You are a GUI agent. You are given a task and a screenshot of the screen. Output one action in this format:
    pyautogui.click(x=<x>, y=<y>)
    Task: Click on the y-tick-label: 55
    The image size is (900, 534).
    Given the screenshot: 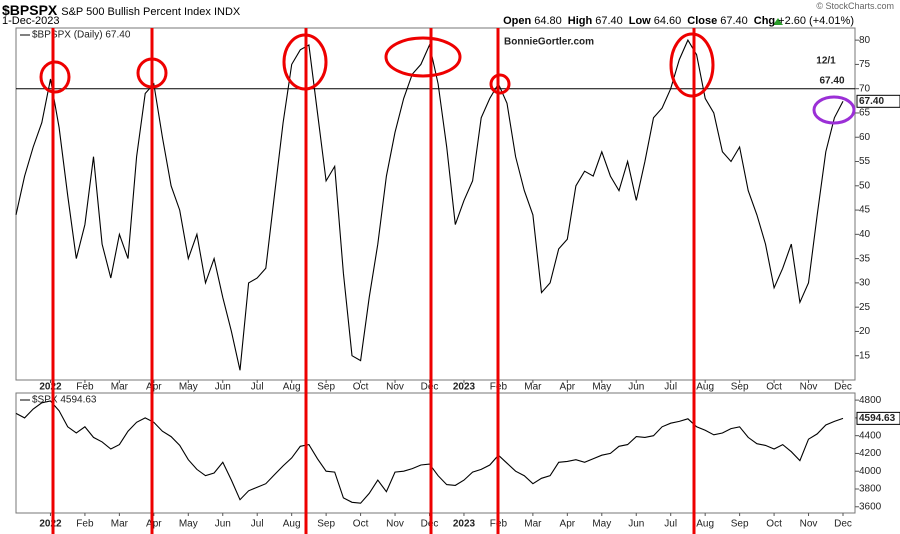 What is the action you would take?
    pyautogui.click(x=865, y=161)
    